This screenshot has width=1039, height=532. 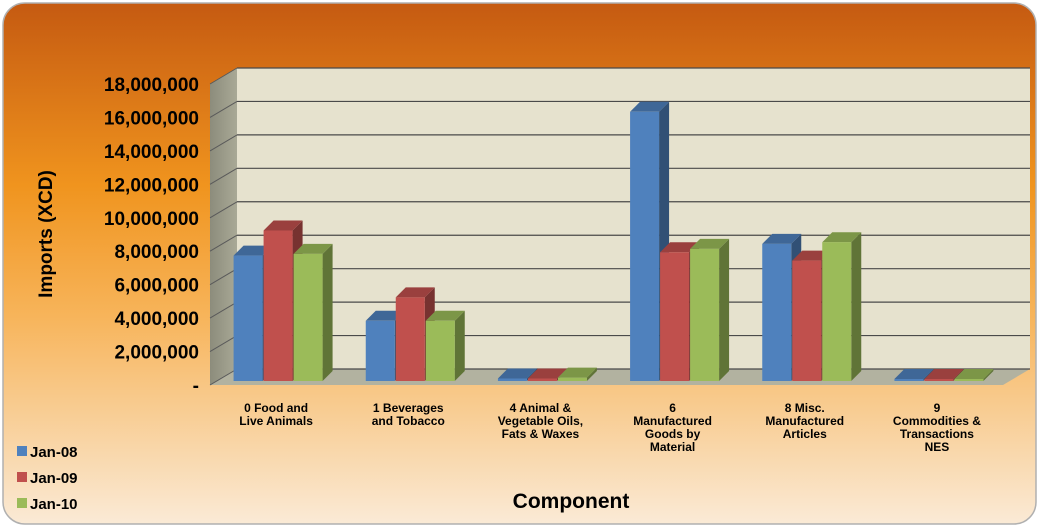 I want to click on x-tick-label-line: Goods by, so click(x=673, y=434).